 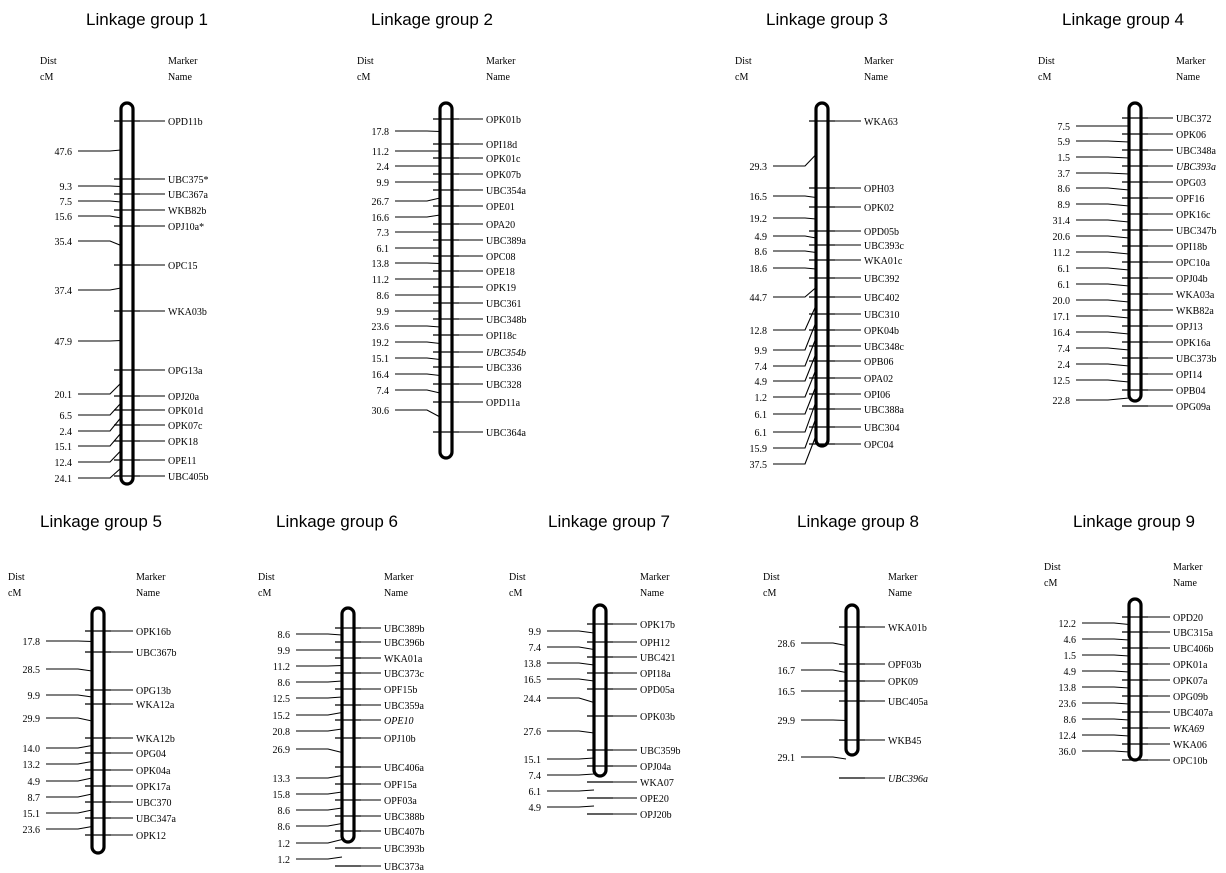 What do you see at coordinates (1193, 215) in the screenshot?
I see `marker-label: OPK16c` at bounding box center [1193, 215].